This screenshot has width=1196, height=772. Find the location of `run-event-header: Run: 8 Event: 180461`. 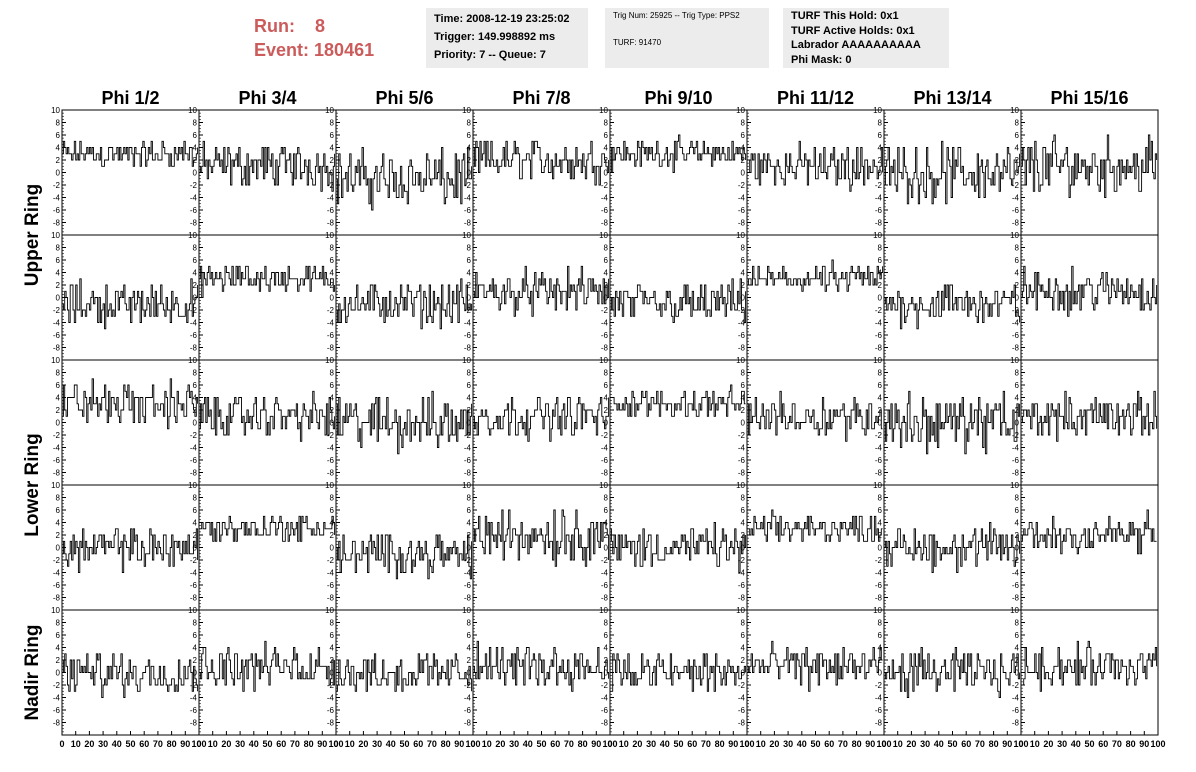

run-event-header: Run: 8 Event: 180461 is located at coordinates (314, 38).